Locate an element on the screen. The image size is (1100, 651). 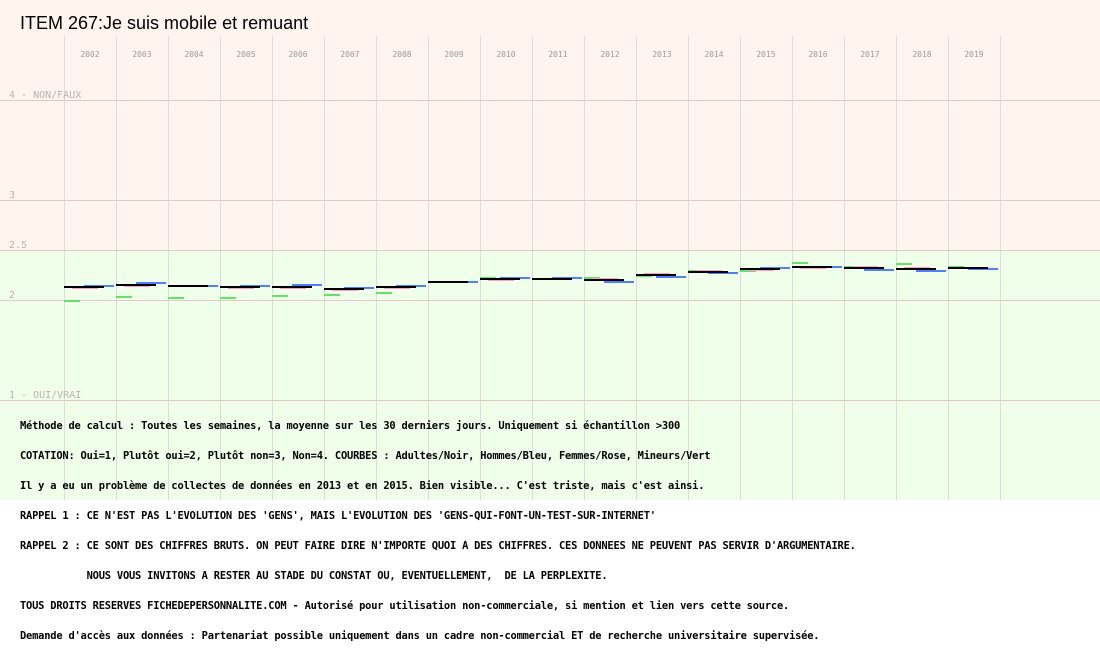
y-tick-label: 4 - NON/FAUX is located at coordinates (45, 95).